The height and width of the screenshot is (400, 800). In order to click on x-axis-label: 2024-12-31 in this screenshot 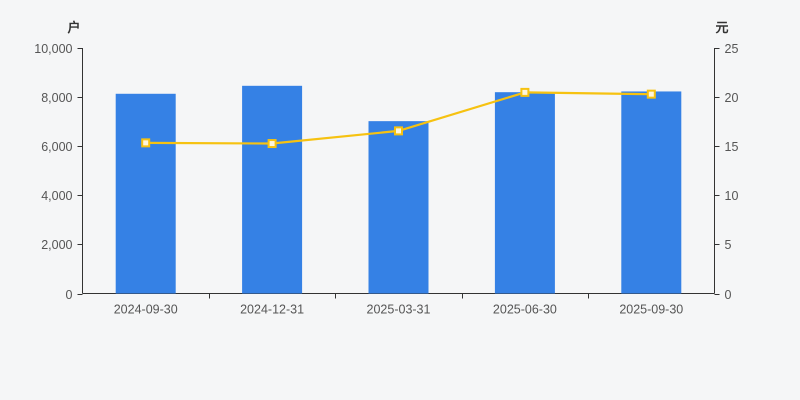, I will do `click(272, 310)`.